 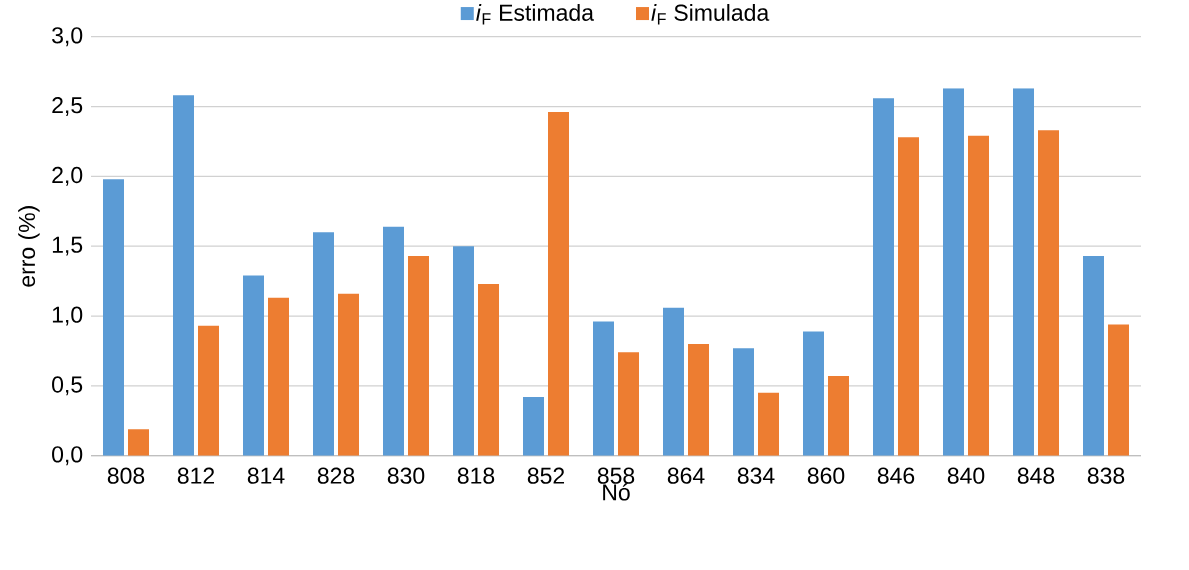 I want to click on x-tick-label: 834, so click(x=756, y=475).